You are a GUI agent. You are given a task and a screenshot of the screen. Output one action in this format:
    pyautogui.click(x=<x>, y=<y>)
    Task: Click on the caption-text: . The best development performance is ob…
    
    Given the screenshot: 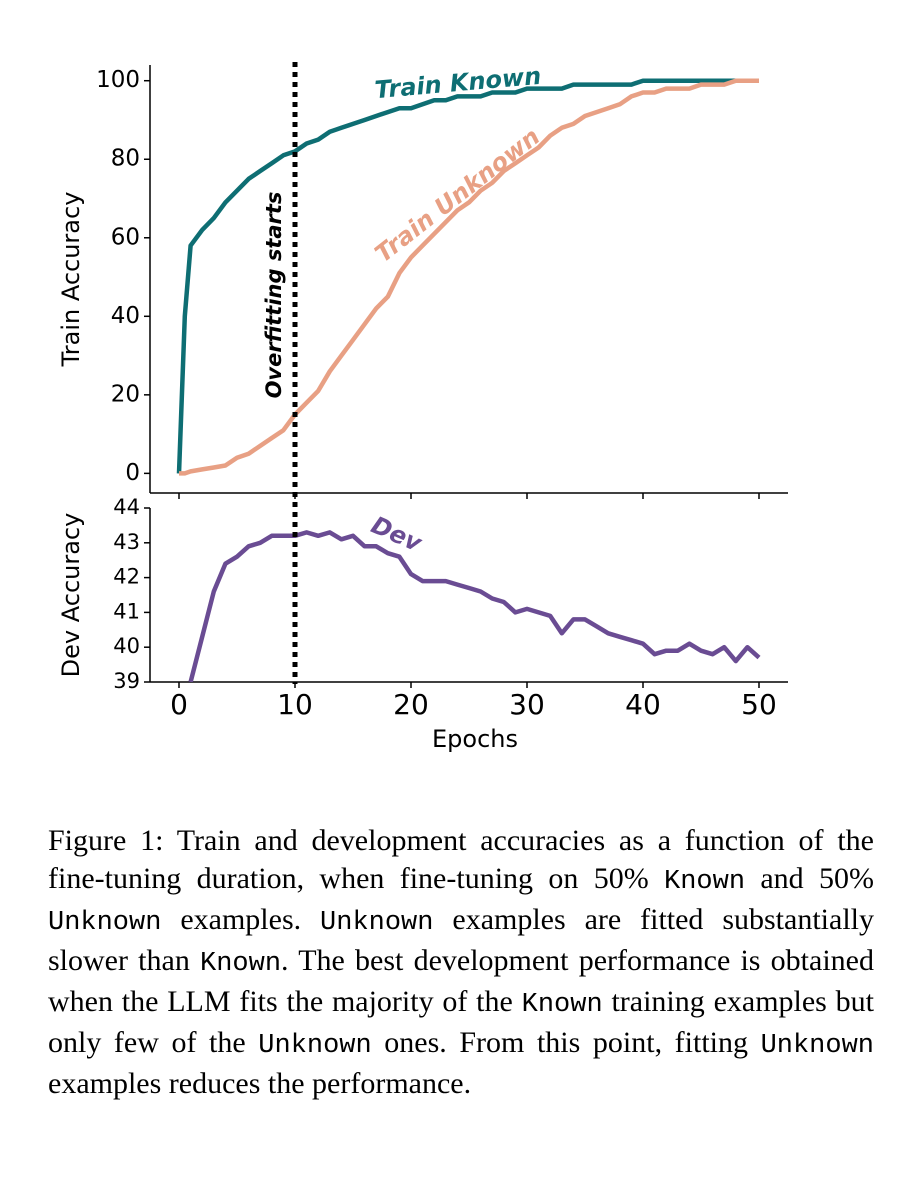 What is the action you would take?
    pyautogui.click(x=461, y=981)
    